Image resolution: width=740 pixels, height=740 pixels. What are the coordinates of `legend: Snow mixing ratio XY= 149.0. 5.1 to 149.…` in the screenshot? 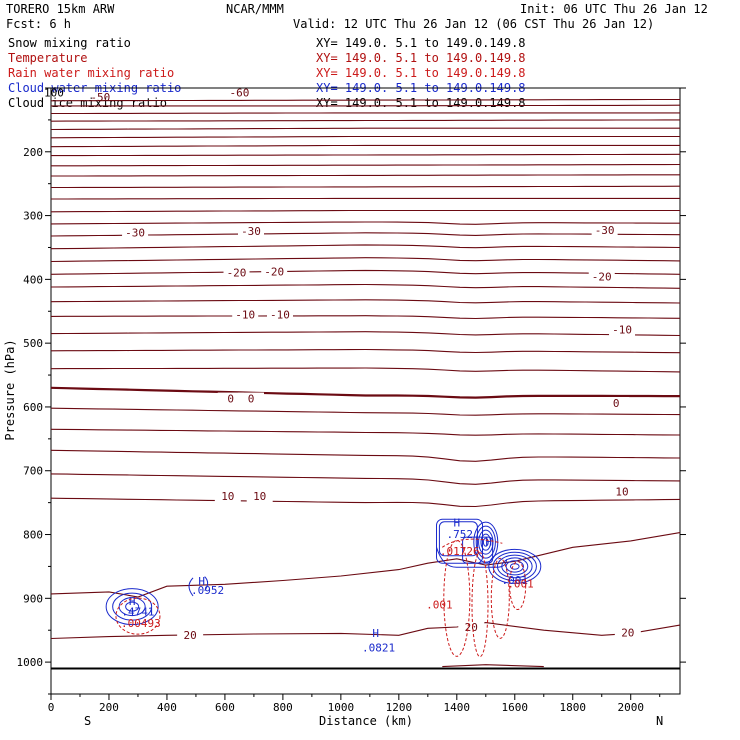 It's located at (267, 73).